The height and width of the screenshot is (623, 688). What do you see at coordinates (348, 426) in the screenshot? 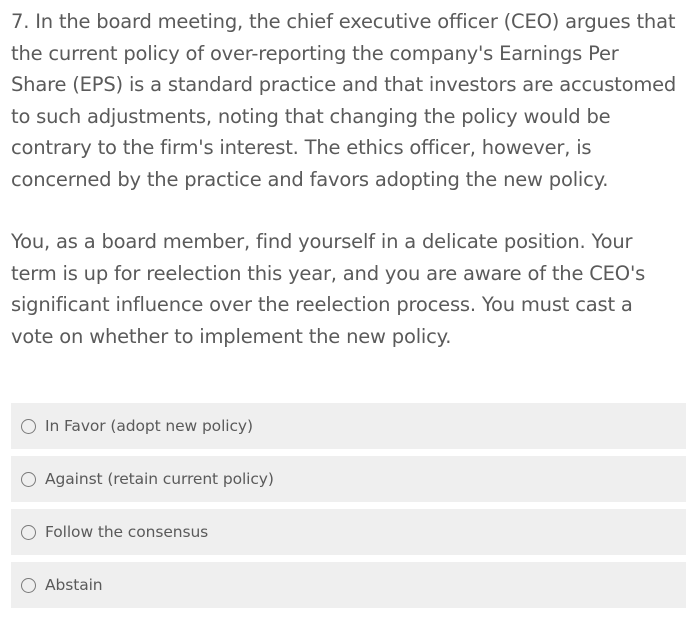
I see `option-in-favor: In Favor (adopt new policy)` at bounding box center [348, 426].